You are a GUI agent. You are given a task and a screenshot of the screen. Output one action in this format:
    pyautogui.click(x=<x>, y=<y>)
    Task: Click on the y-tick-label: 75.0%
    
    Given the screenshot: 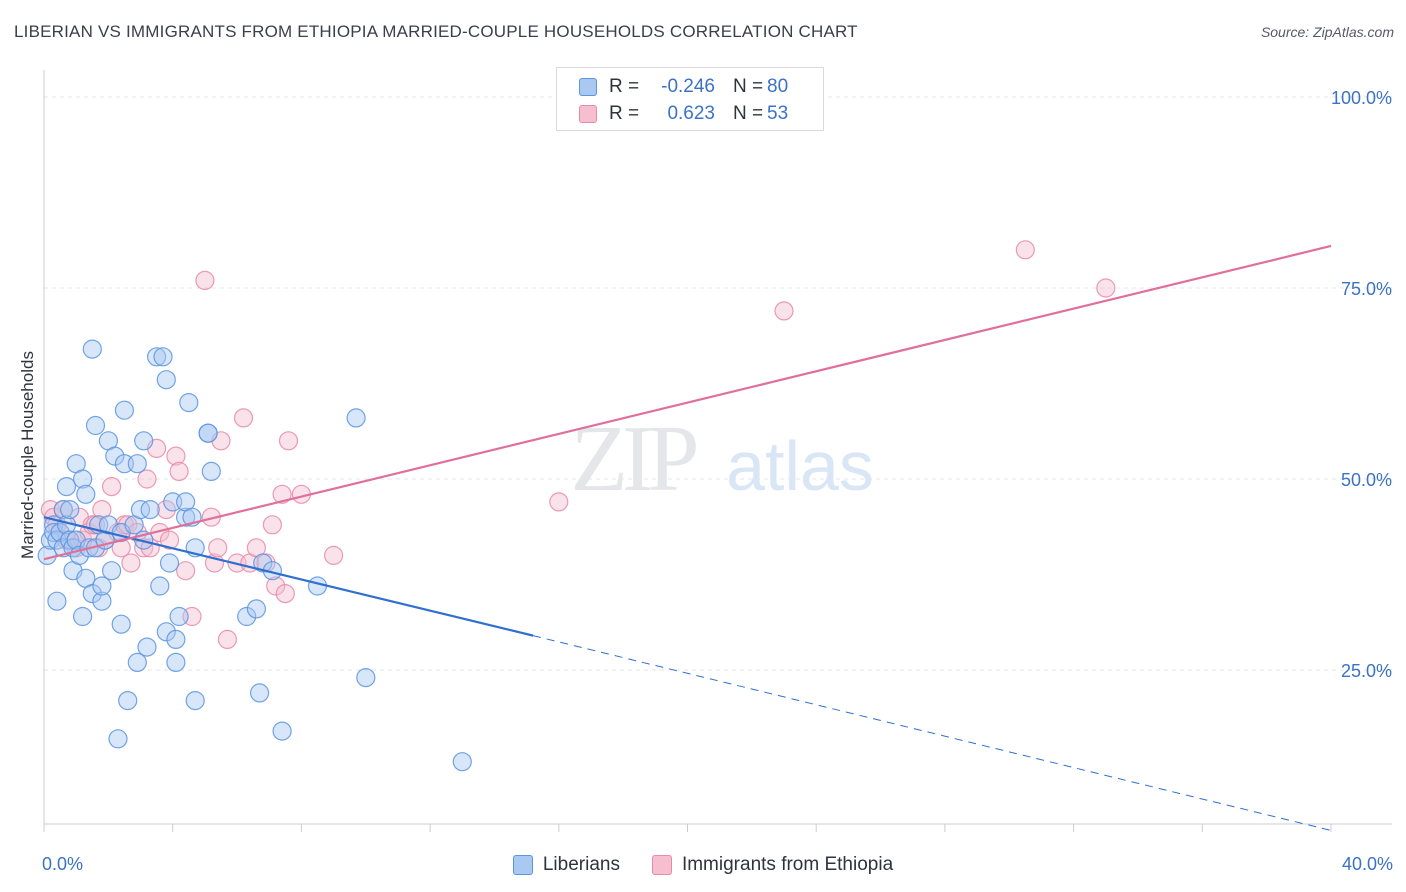 What is the action you would take?
    pyautogui.click(x=1366, y=289)
    